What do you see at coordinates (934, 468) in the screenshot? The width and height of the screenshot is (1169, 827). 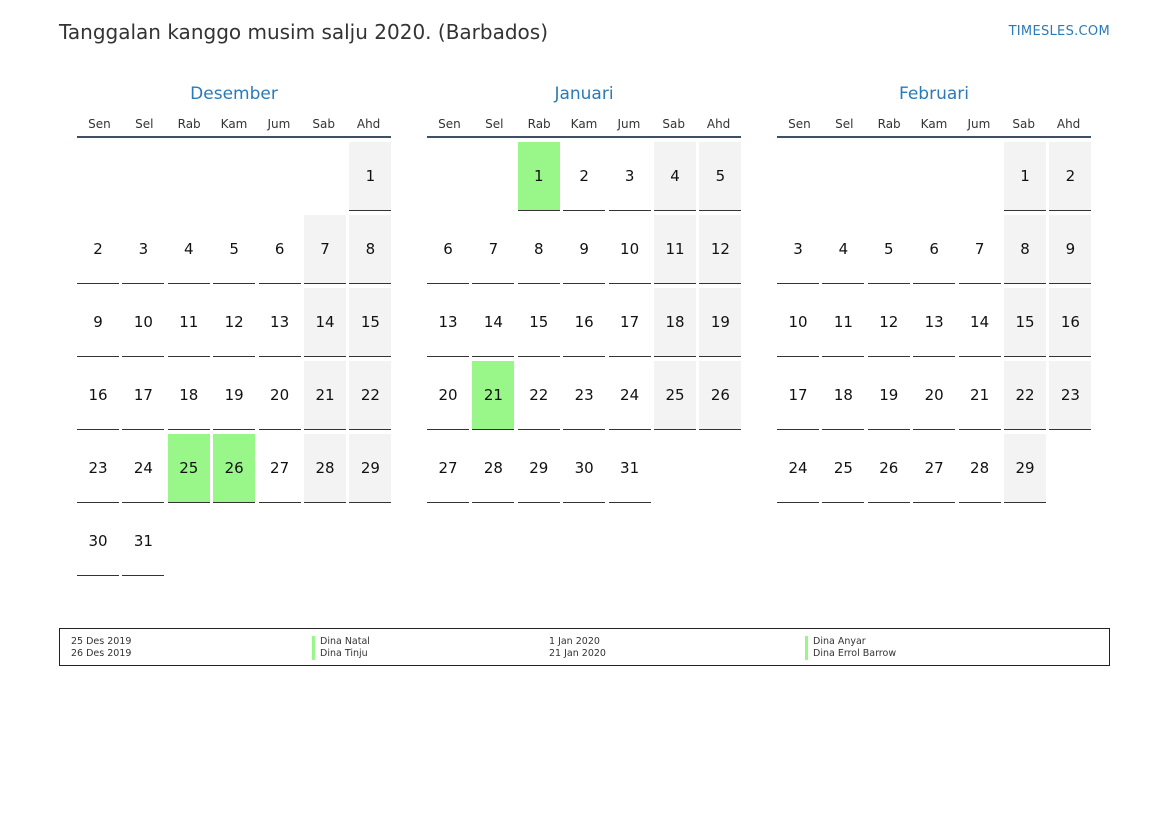 I see `day-cell: 27` at bounding box center [934, 468].